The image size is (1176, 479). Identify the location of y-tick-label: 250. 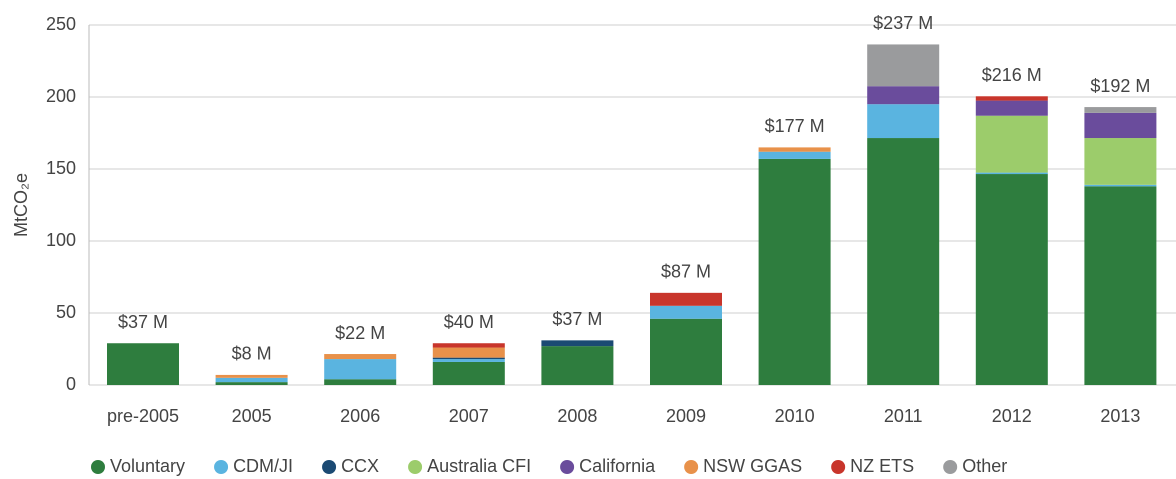
(61, 24).